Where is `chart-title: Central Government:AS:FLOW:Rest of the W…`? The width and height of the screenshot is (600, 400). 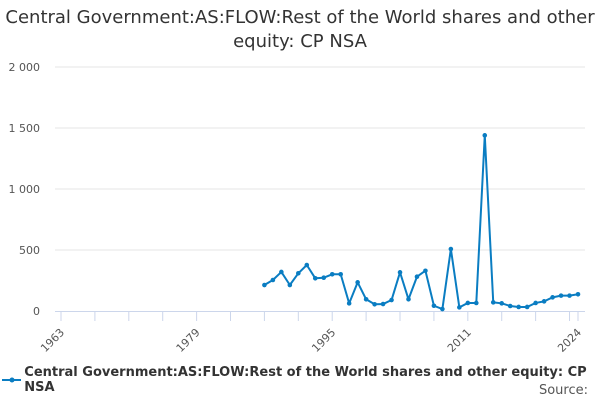 chart-title: Central Government:AS:FLOW:Rest of the W… is located at coordinates (300, 29).